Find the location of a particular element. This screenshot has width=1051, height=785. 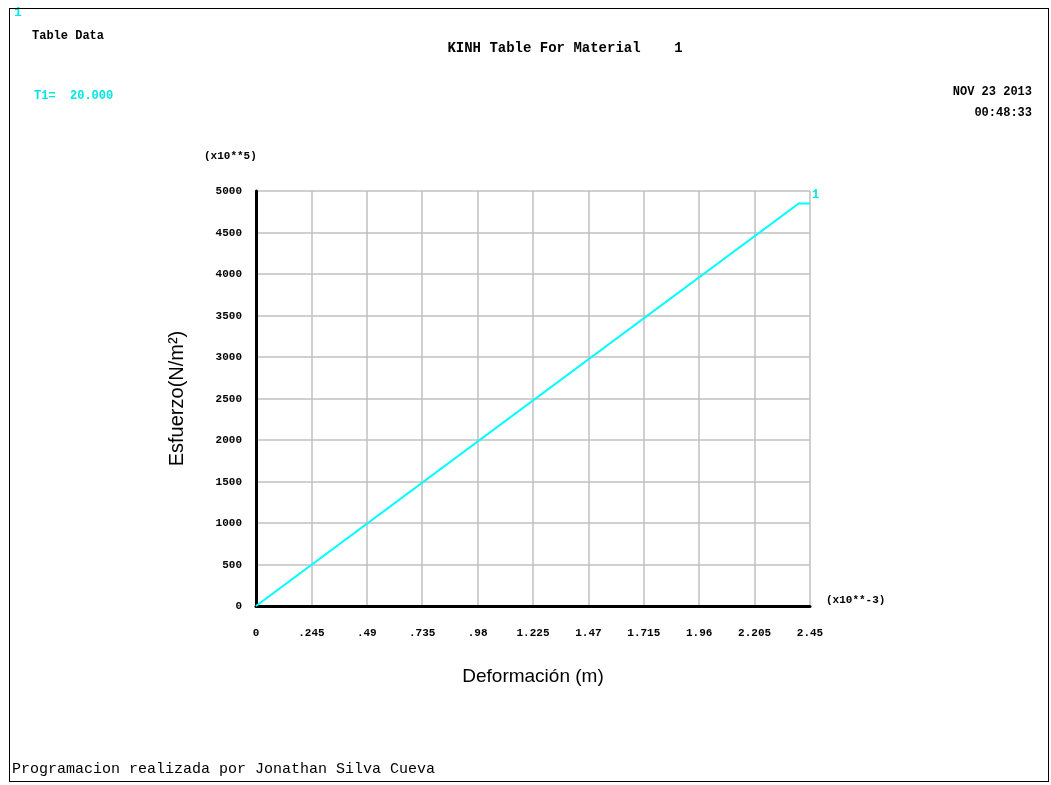

y-tick-label: 500 is located at coordinates (232, 564).